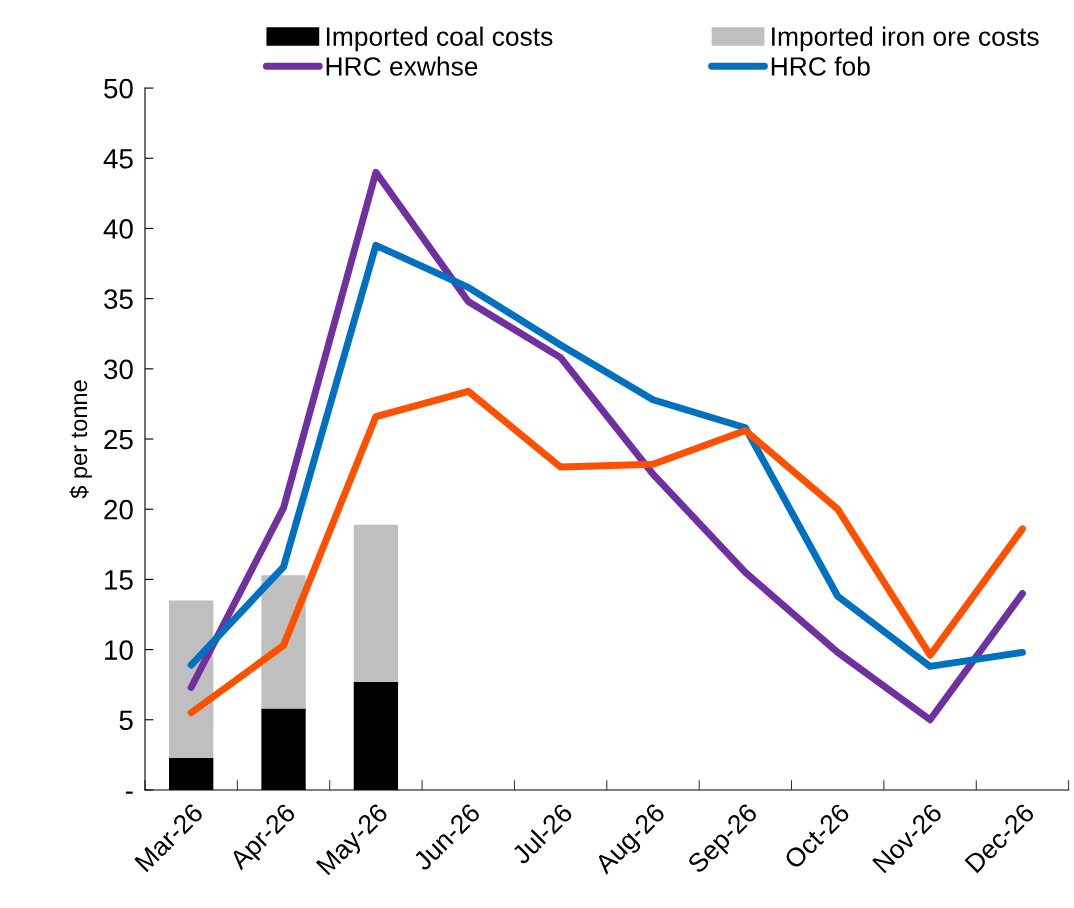 This screenshot has width=1074, height=908. I want to click on legend-label: HRC exwhse, so click(402, 66).